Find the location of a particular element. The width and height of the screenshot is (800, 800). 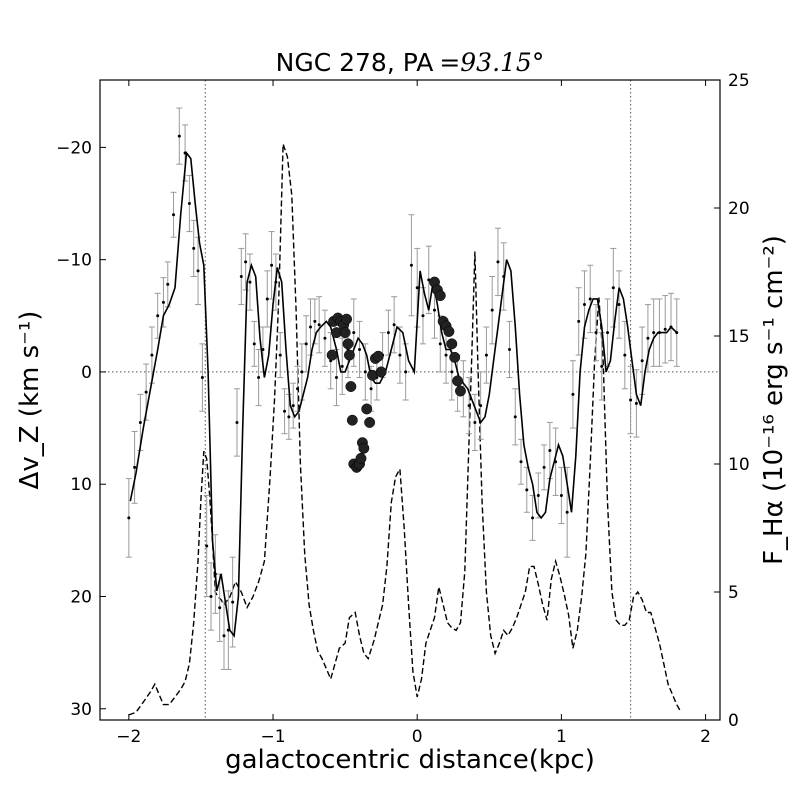

left-y-tick-label: 0 is located at coordinates (86, 373).